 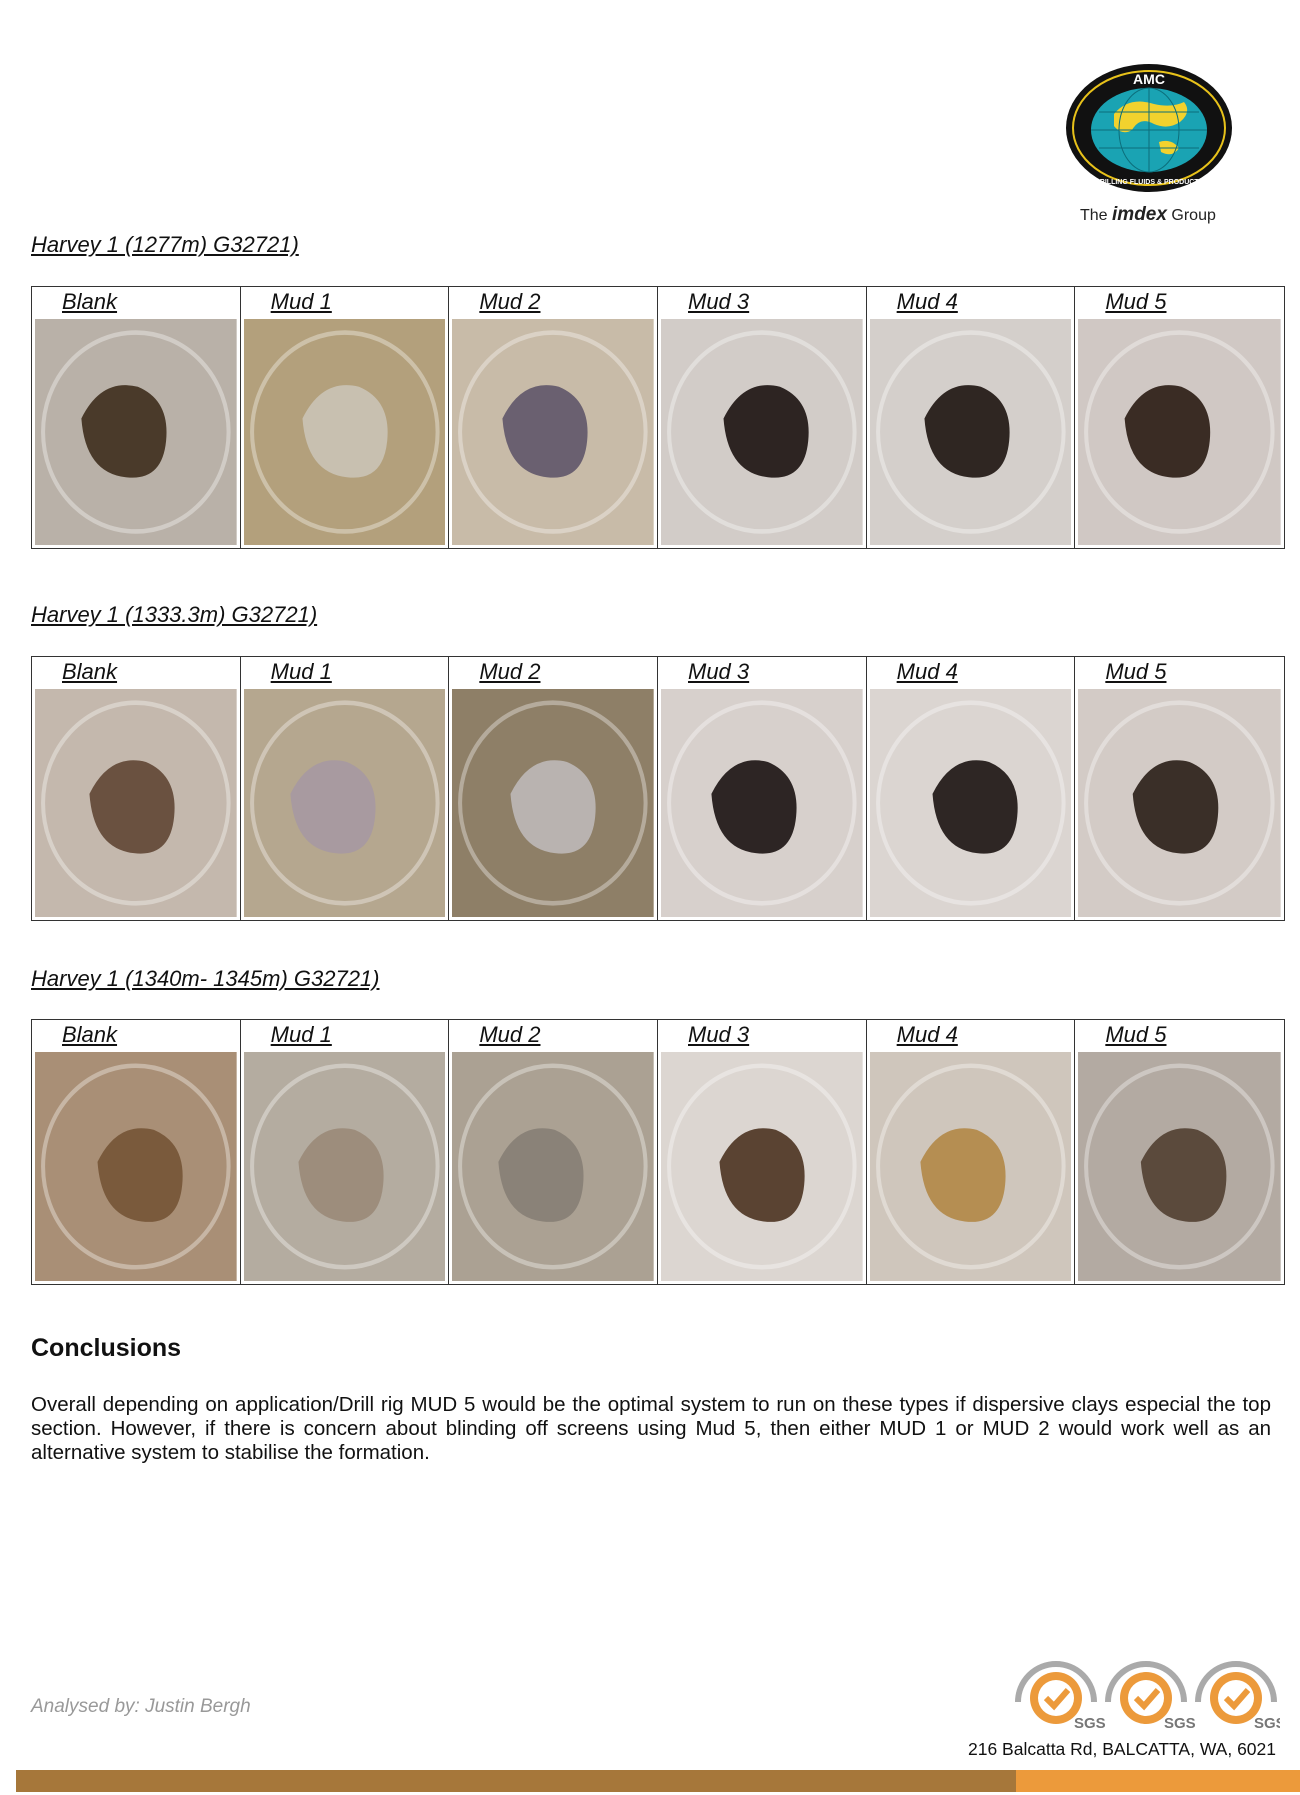 What do you see at coordinates (516, 1781) in the screenshot?
I see `footer-bar` at bounding box center [516, 1781].